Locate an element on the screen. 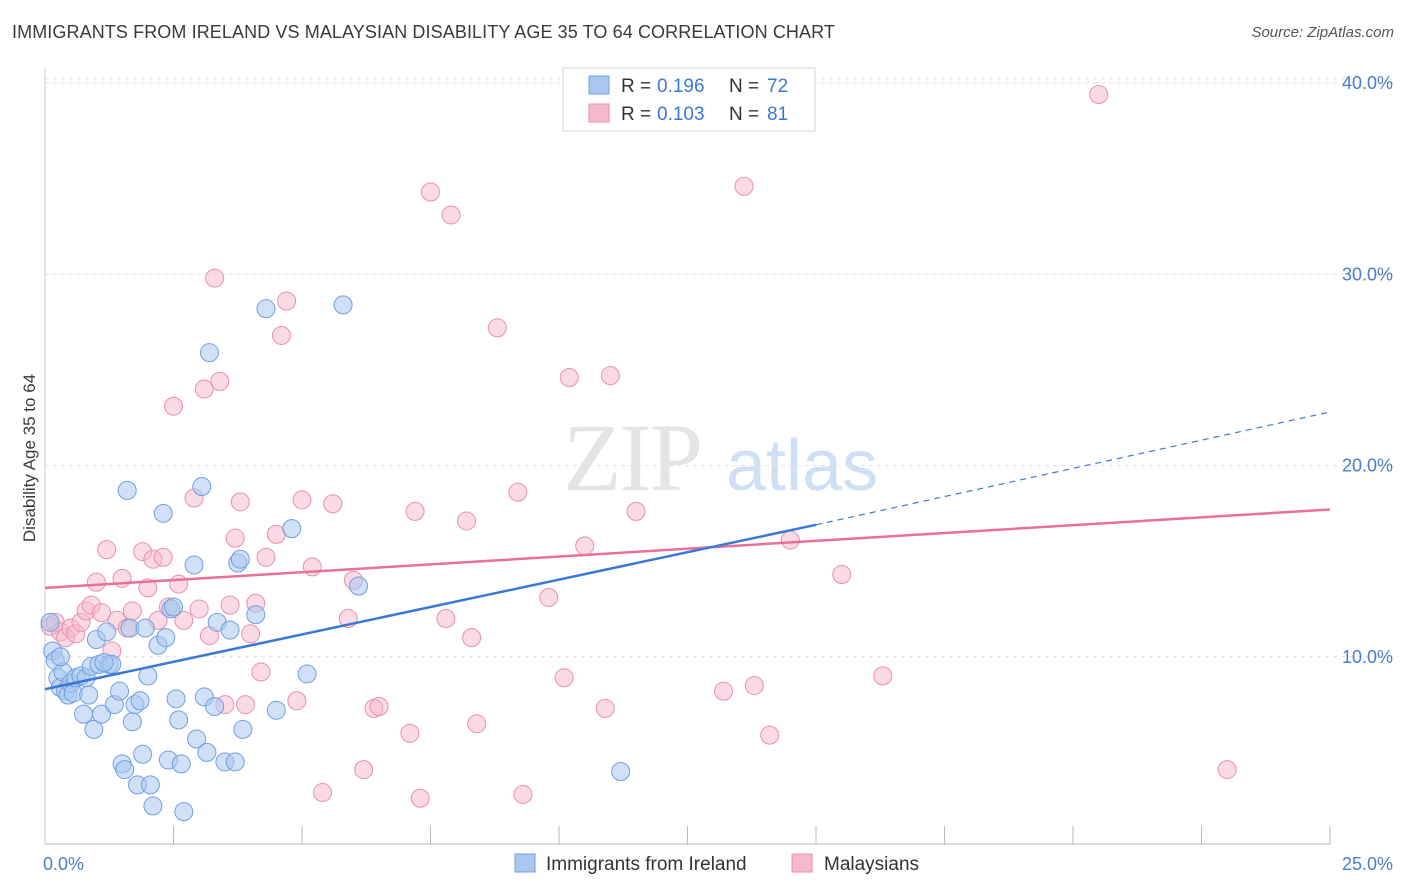  bottom-legend-malaysians: Malaysians is located at coordinates (871, 864).